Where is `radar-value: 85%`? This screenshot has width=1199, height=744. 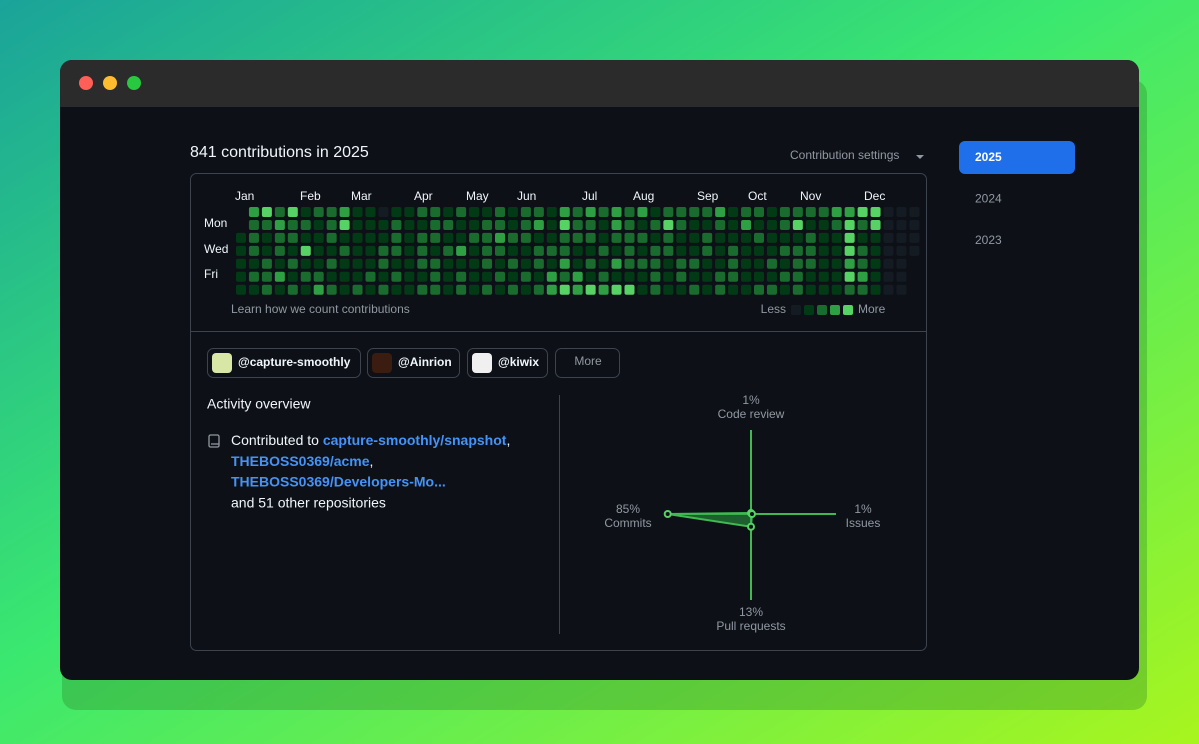
radar-value: 85% is located at coordinates (628, 509).